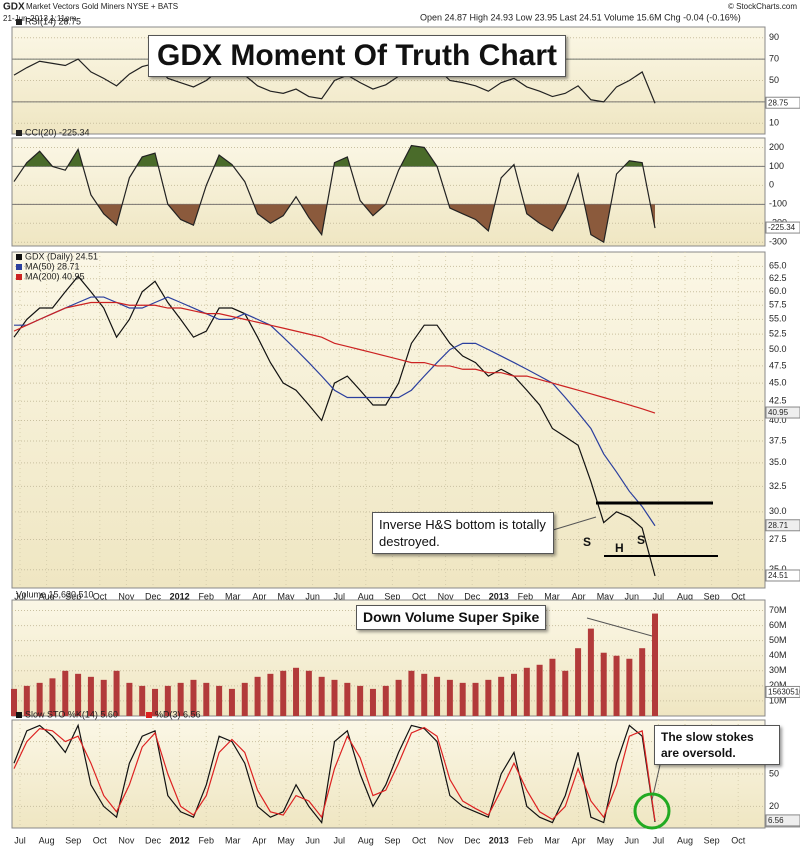 This screenshot has height=849, width=800. Describe the element at coordinates (778, 655) in the screenshot. I see `y-tick-label: 40M` at that location.